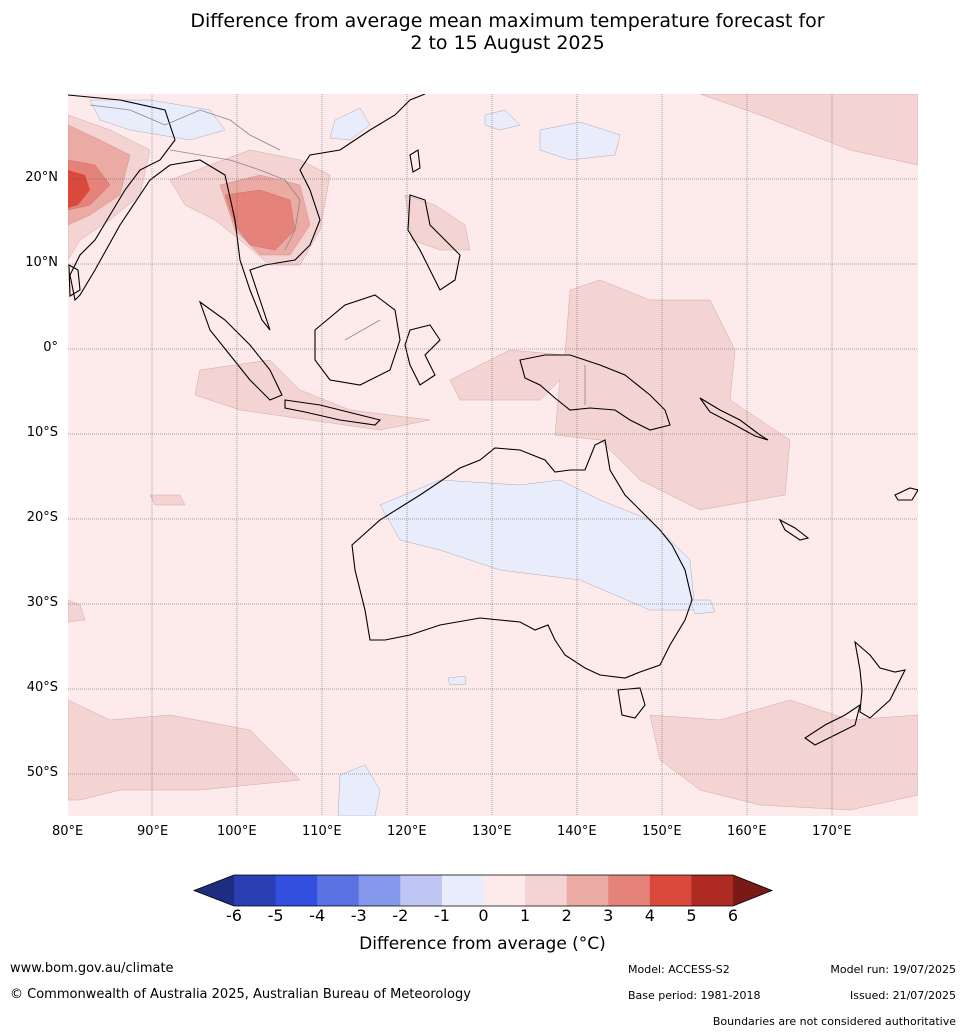 This screenshot has height=1035, width=965. I want to click on colorbar-tick-label: -2, so click(400, 915).